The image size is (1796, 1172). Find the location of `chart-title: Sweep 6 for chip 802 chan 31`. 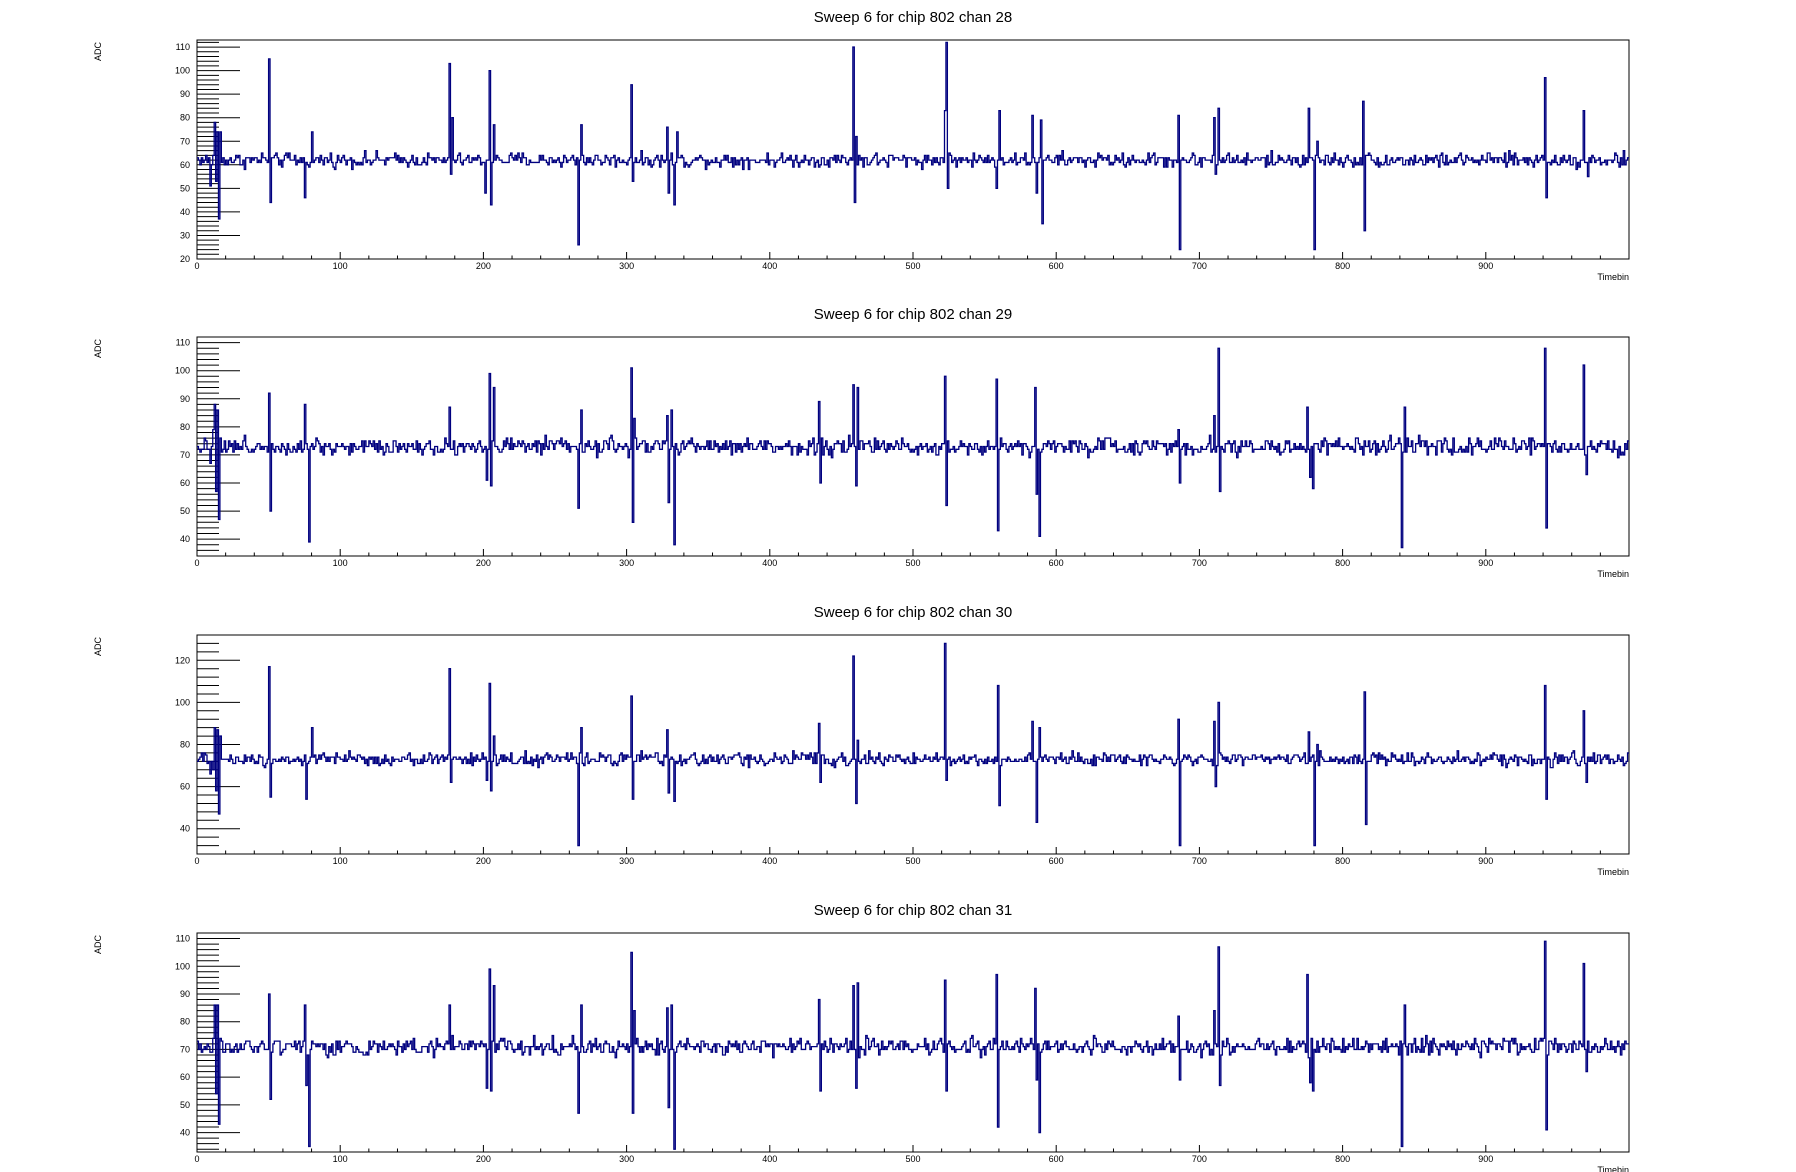

chart-title: Sweep 6 for chip 802 chan 31 is located at coordinates (913, 910).